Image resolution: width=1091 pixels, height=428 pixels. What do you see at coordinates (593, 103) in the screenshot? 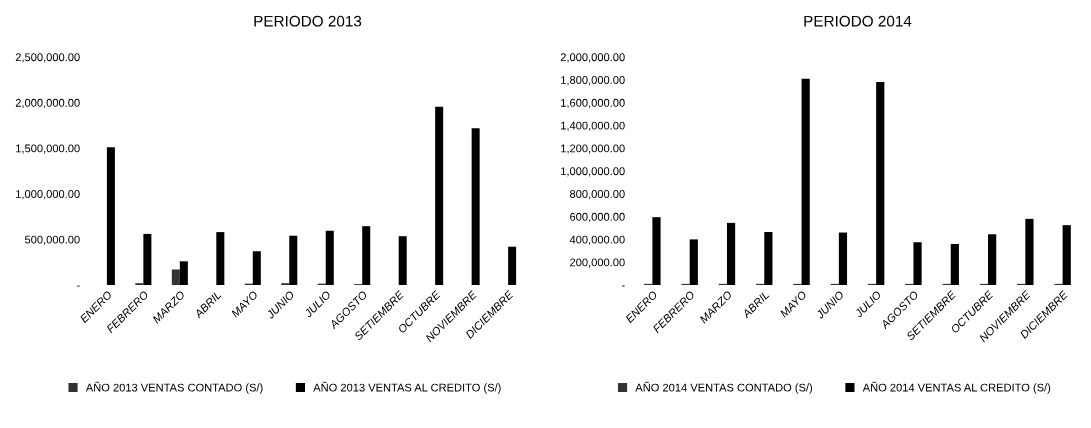
I see `y-tick-label: 1,600,000.00` at bounding box center [593, 103].